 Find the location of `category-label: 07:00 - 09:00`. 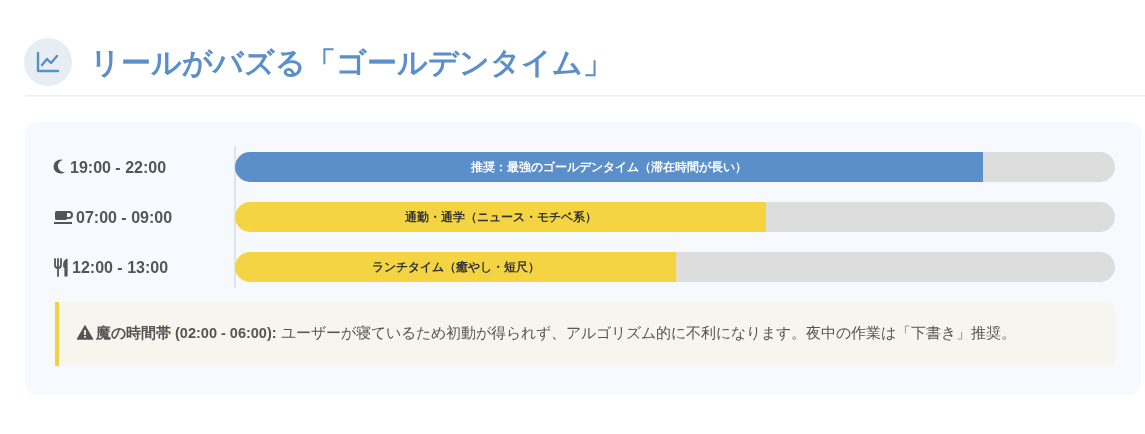

category-label: 07:00 - 09:00 is located at coordinates (124, 217).